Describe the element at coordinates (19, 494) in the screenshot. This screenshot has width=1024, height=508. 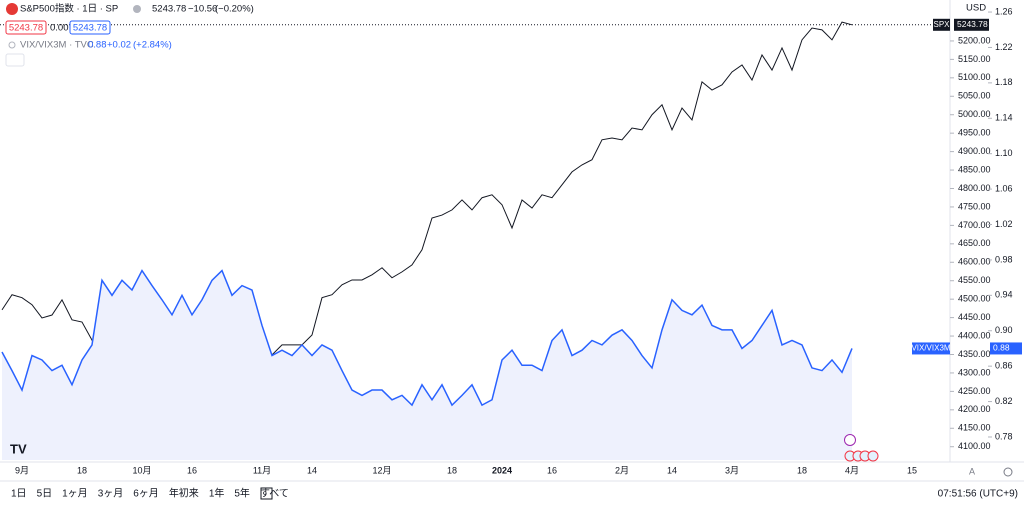
I see `range-button: 1日` at that location.